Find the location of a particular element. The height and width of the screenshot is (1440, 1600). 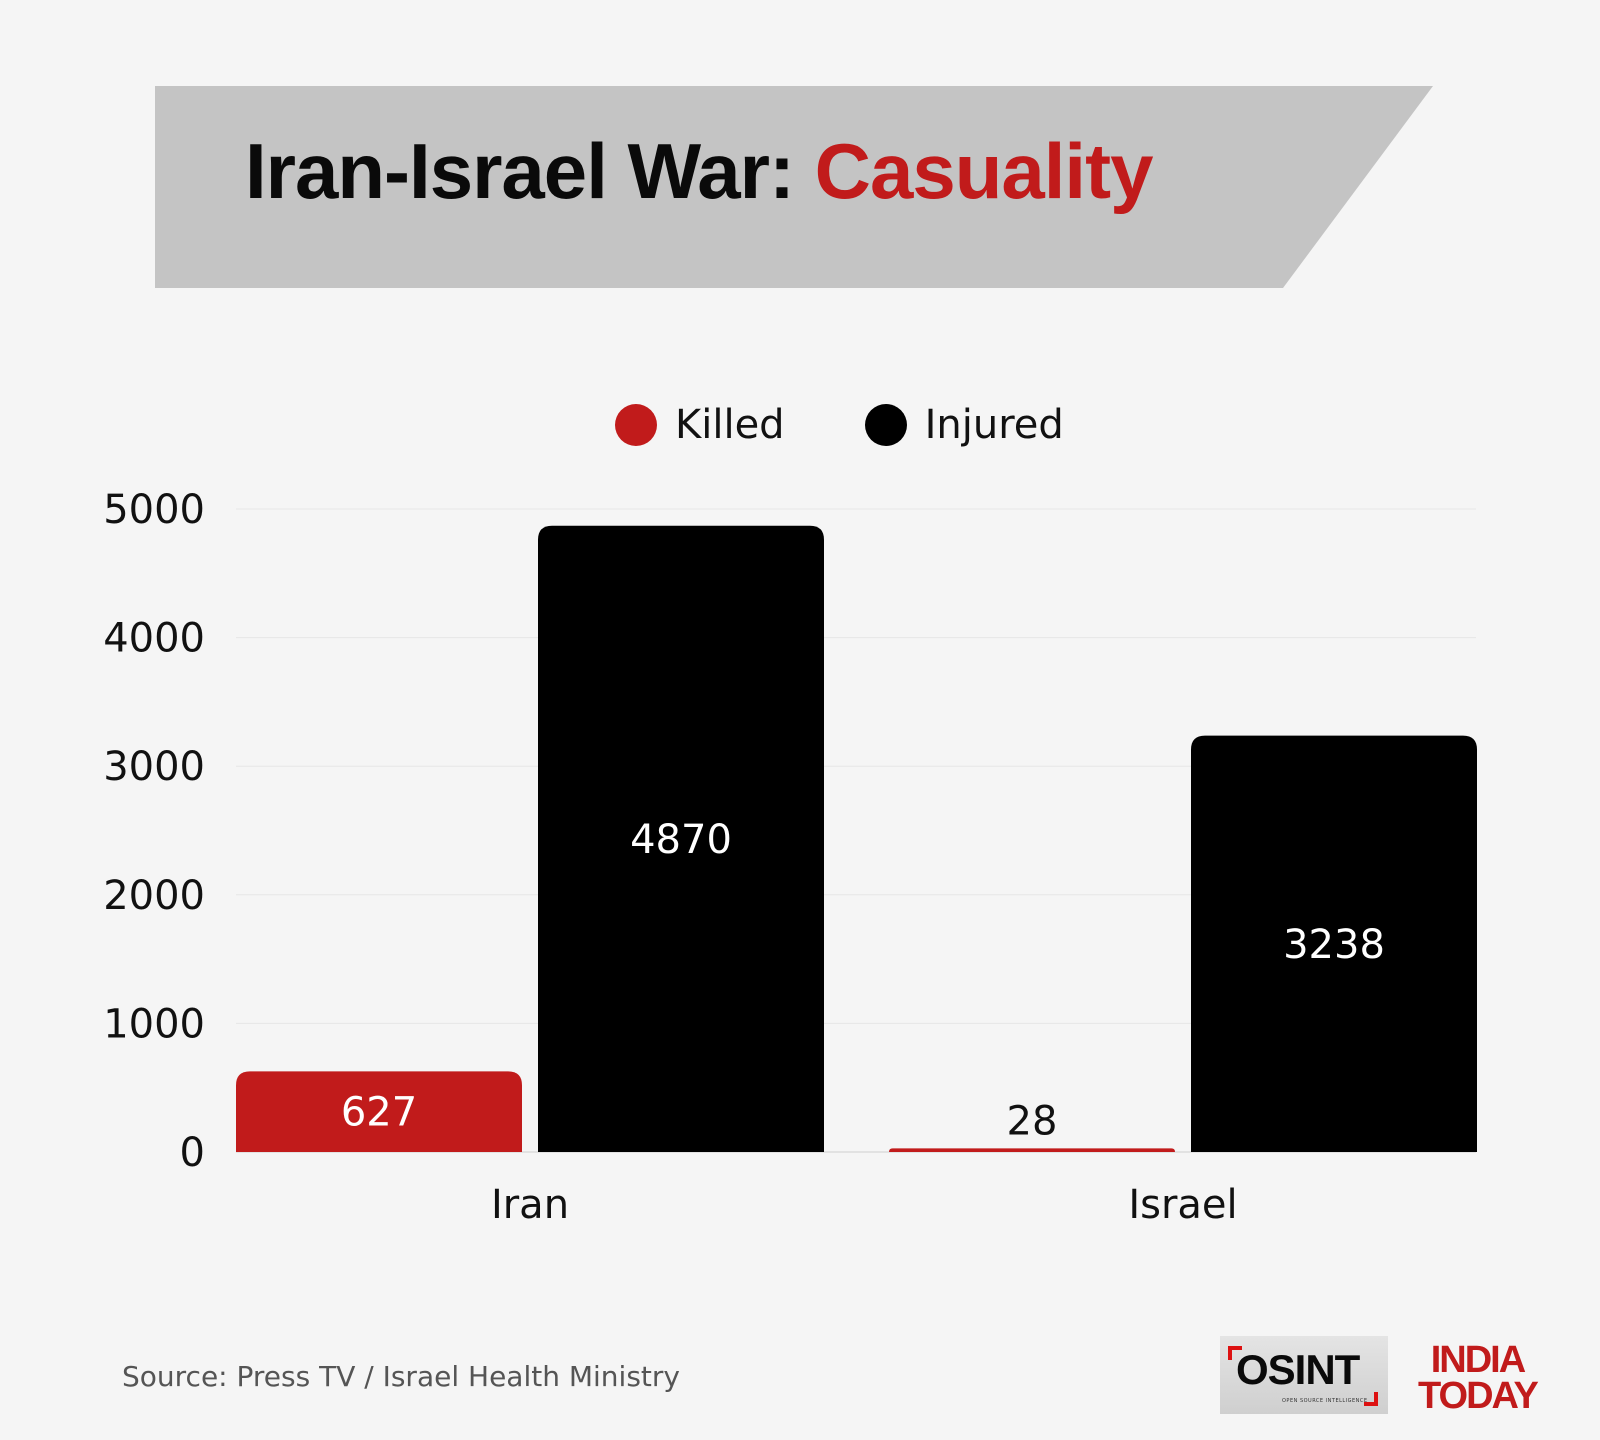

y-tick-label: 1000 is located at coordinates (154, 1024).